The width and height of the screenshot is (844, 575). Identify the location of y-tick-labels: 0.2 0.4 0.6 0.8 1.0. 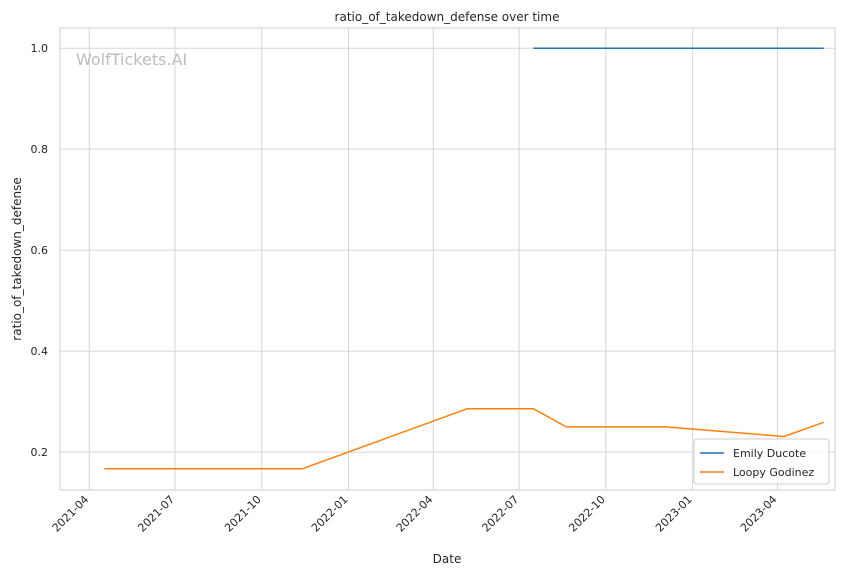
(40, 250).